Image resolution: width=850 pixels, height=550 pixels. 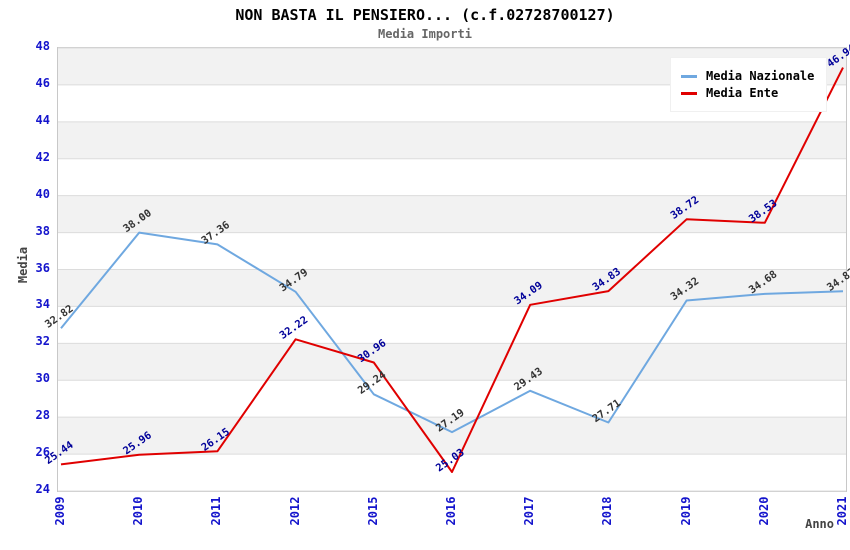 I want to click on x-tick-label: 2010, so click(x=138, y=511).